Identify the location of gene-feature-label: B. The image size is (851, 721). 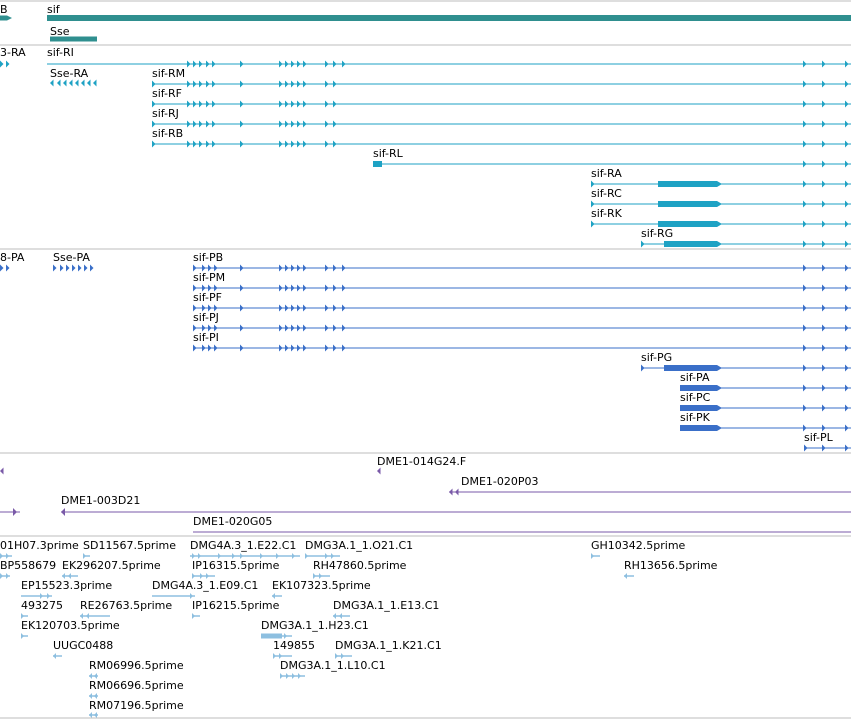
(4, 9).